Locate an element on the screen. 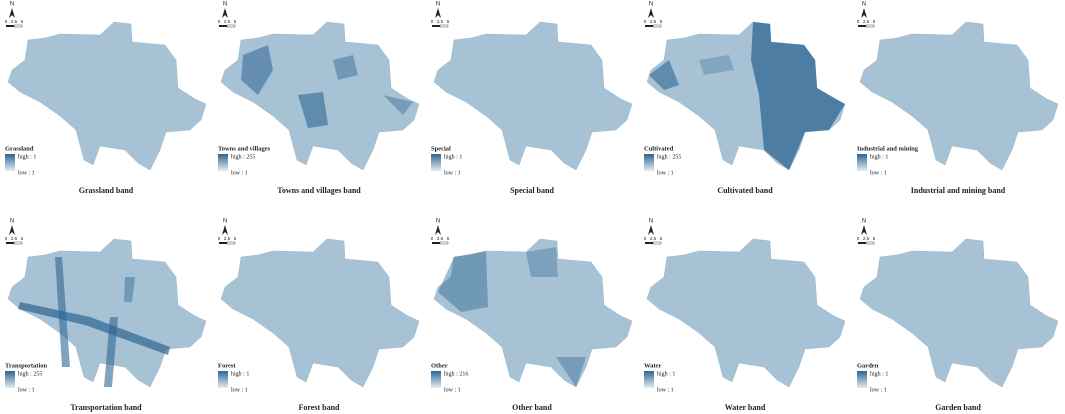 The height and width of the screenshot is (414, 1065). caption: Cultivated band is located at coordinates (745, 190).